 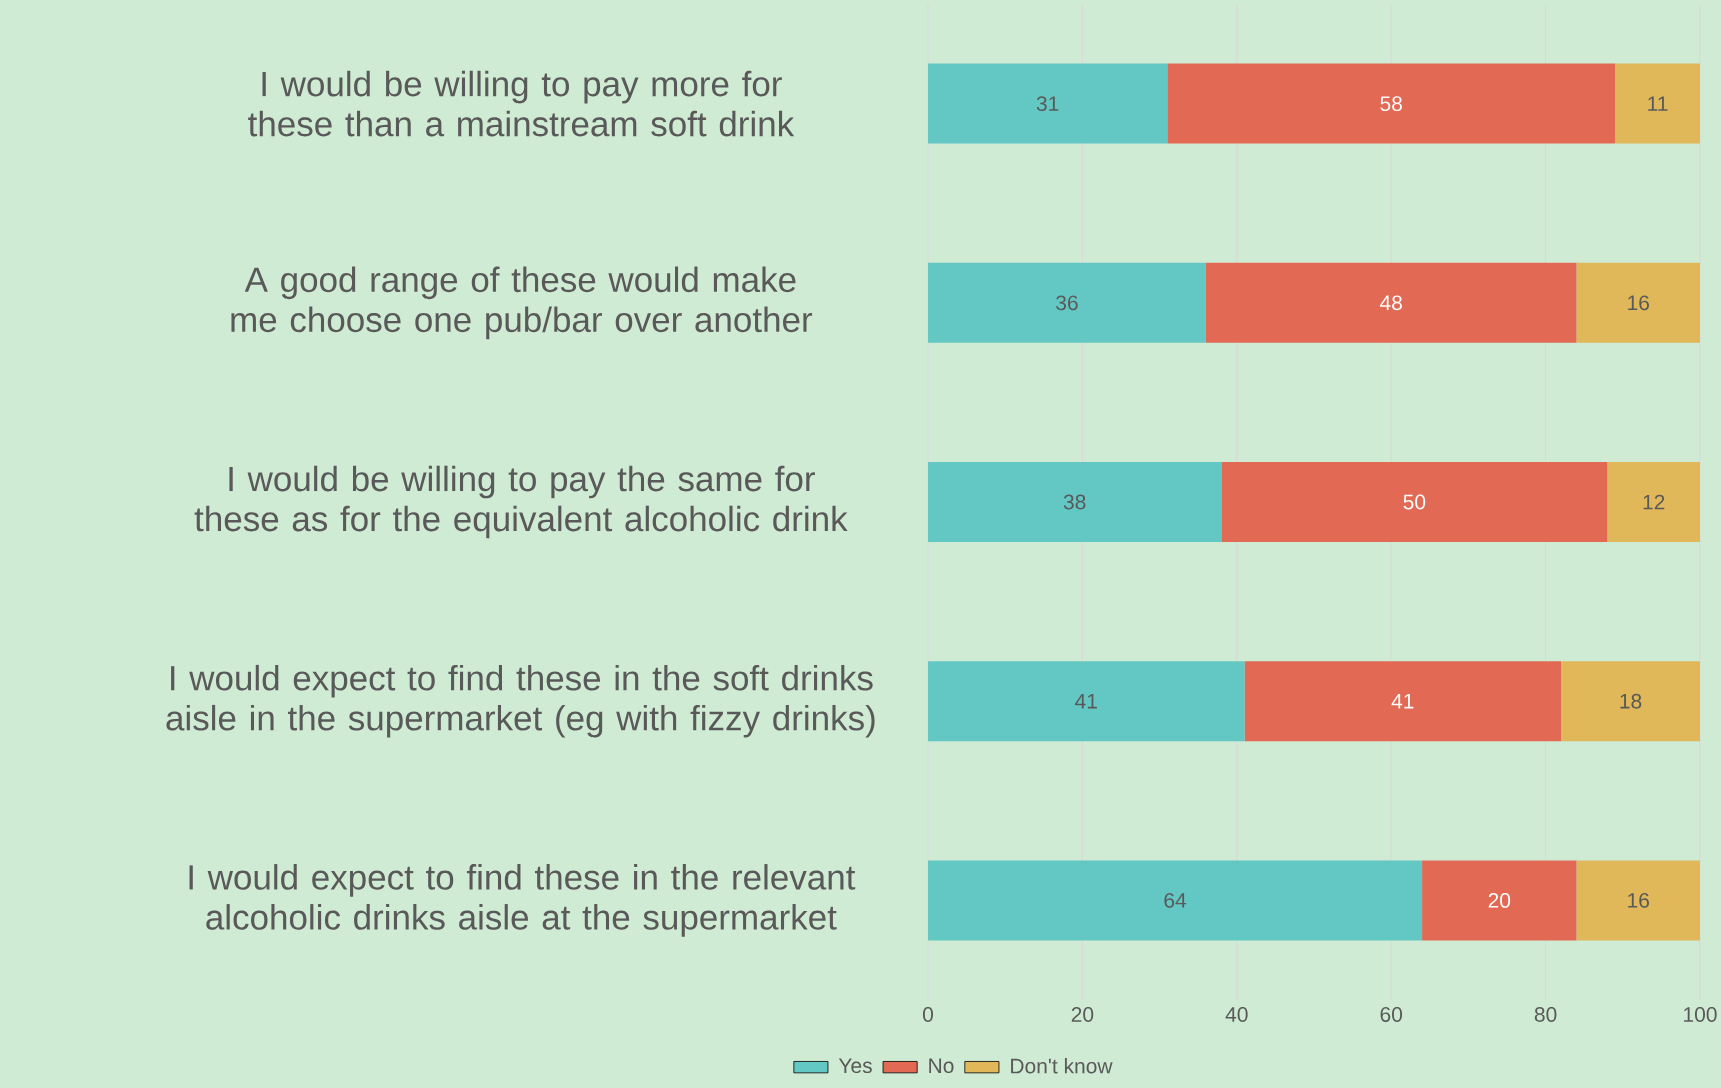 I want to click on data-label: 48, so click(x=1390, y=303).